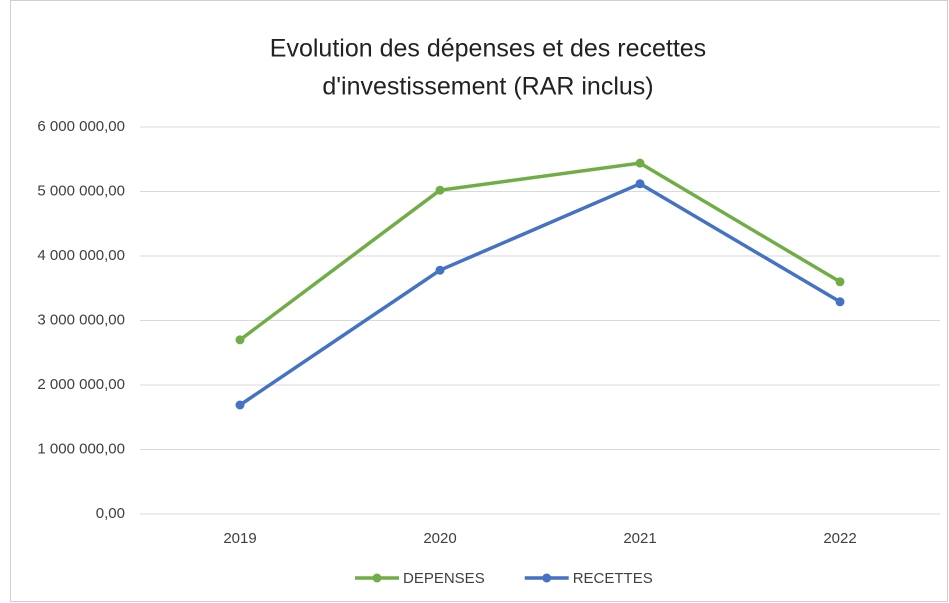 The image size is (949, 603). I want to click on x-tick-label: 2022, so click(839, 538).